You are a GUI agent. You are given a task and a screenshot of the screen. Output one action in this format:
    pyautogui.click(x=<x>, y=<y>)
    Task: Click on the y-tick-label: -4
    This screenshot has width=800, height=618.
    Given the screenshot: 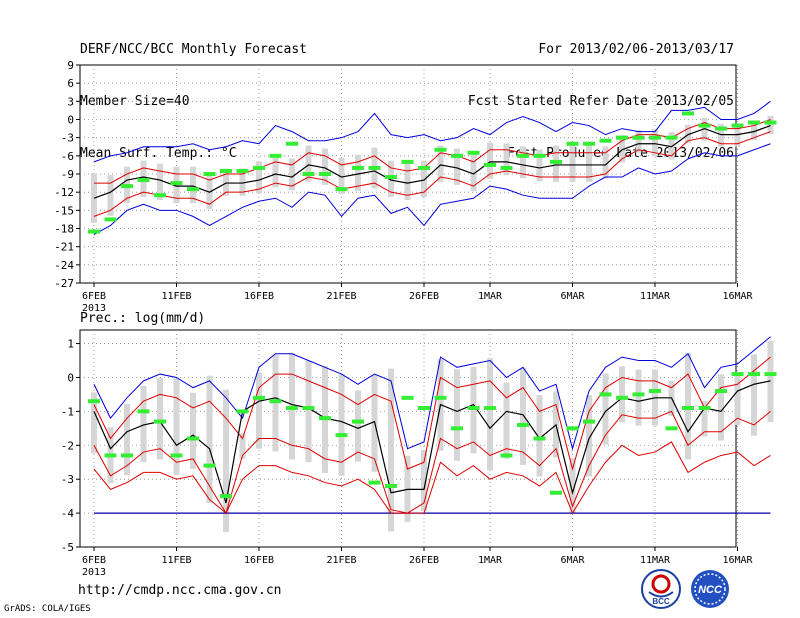 What is the action you would take?
    pyautogui.click(x=68, y=513)
    